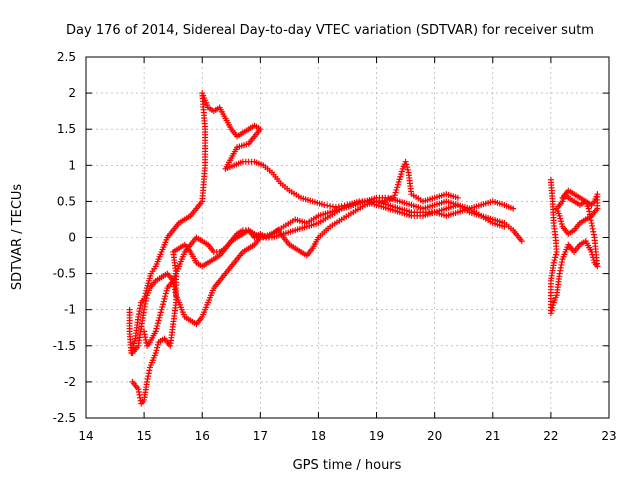 The width and height of the screenshot is (640, 480). Describe the element at coordinates (72, 165) in the screenshot. I see `y-tick-label: 1` at that location.